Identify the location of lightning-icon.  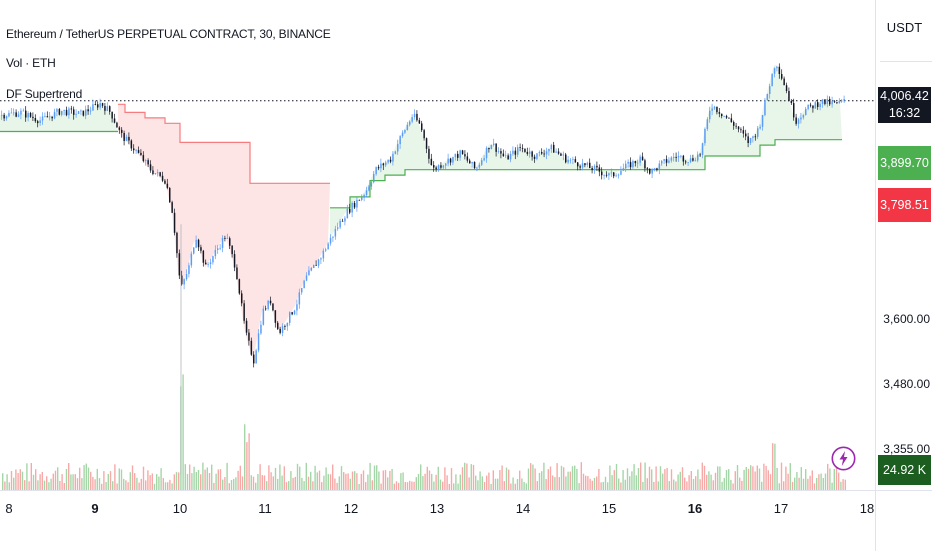
(843, 458).